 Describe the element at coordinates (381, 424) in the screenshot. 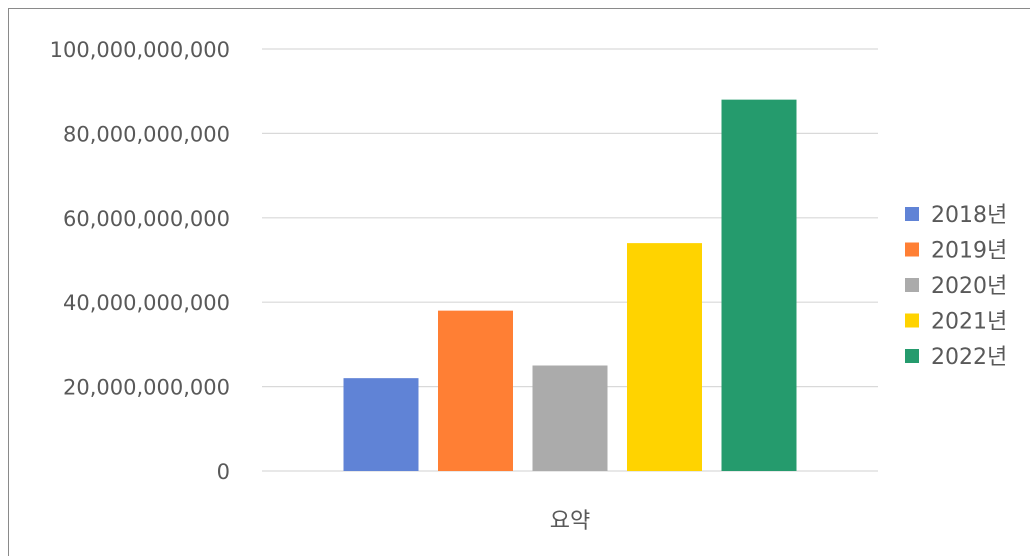

I see `bar-2018년` at that location.